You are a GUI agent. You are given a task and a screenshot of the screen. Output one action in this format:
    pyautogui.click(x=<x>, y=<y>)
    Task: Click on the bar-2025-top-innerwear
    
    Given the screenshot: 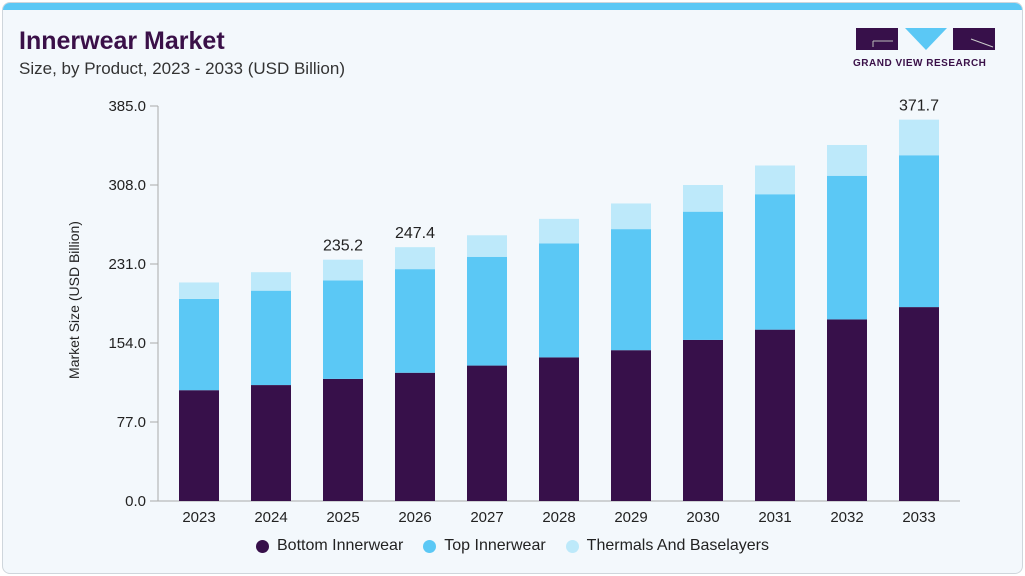 What is the action you would take?
    pyautogui.click(x=343, y=329)
    